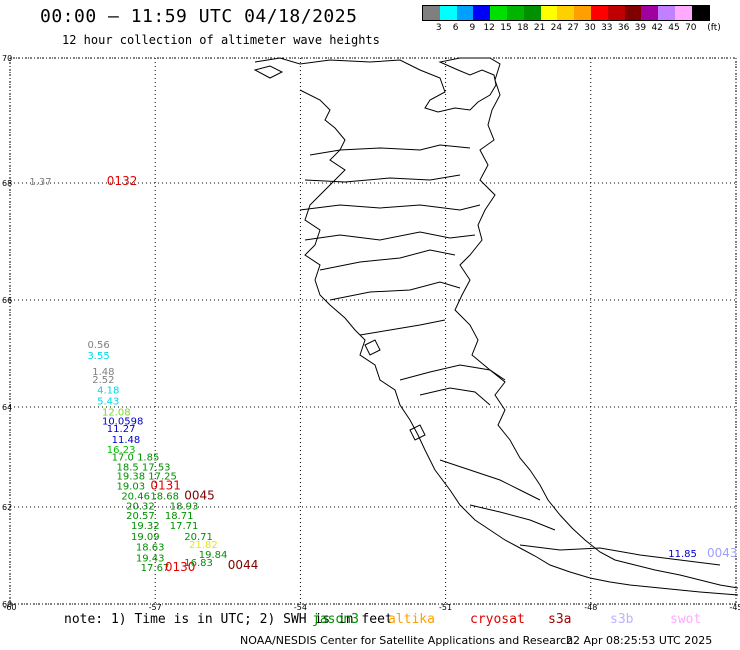 The image size is (740, 650). What do you see at coordinates (130, 487) in the screenshot?
I see `wave-height-label: 19.03` at bounding box center [130, 487].